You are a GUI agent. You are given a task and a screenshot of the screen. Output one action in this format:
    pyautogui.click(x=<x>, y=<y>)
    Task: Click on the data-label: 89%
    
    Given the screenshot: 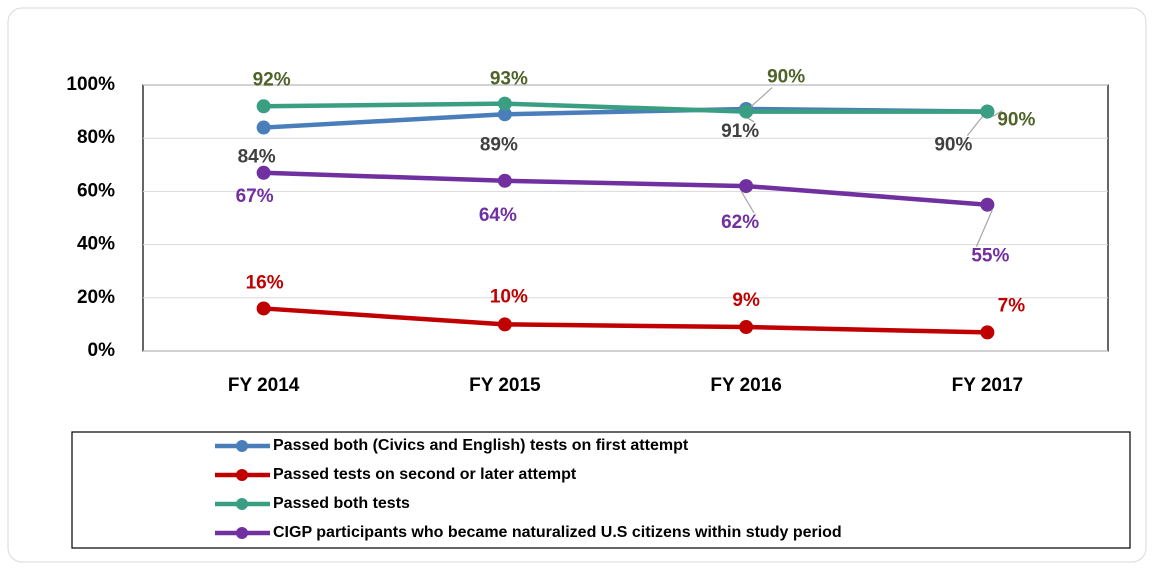 What is the action you would take?
    pyautogui.click(x=499, y=144)
    